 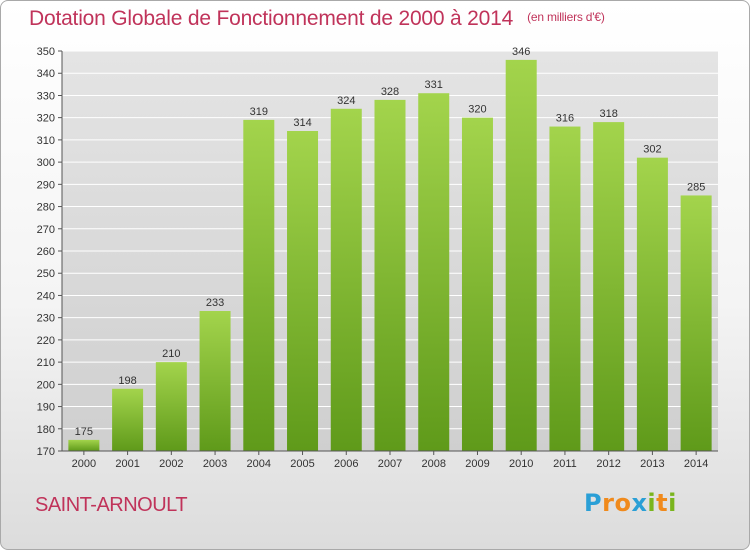 What do you see at coordinates (521, 464) in the screenshot?
I see `x-tick-label-2010: 2010` at bounding box center [521, 464].